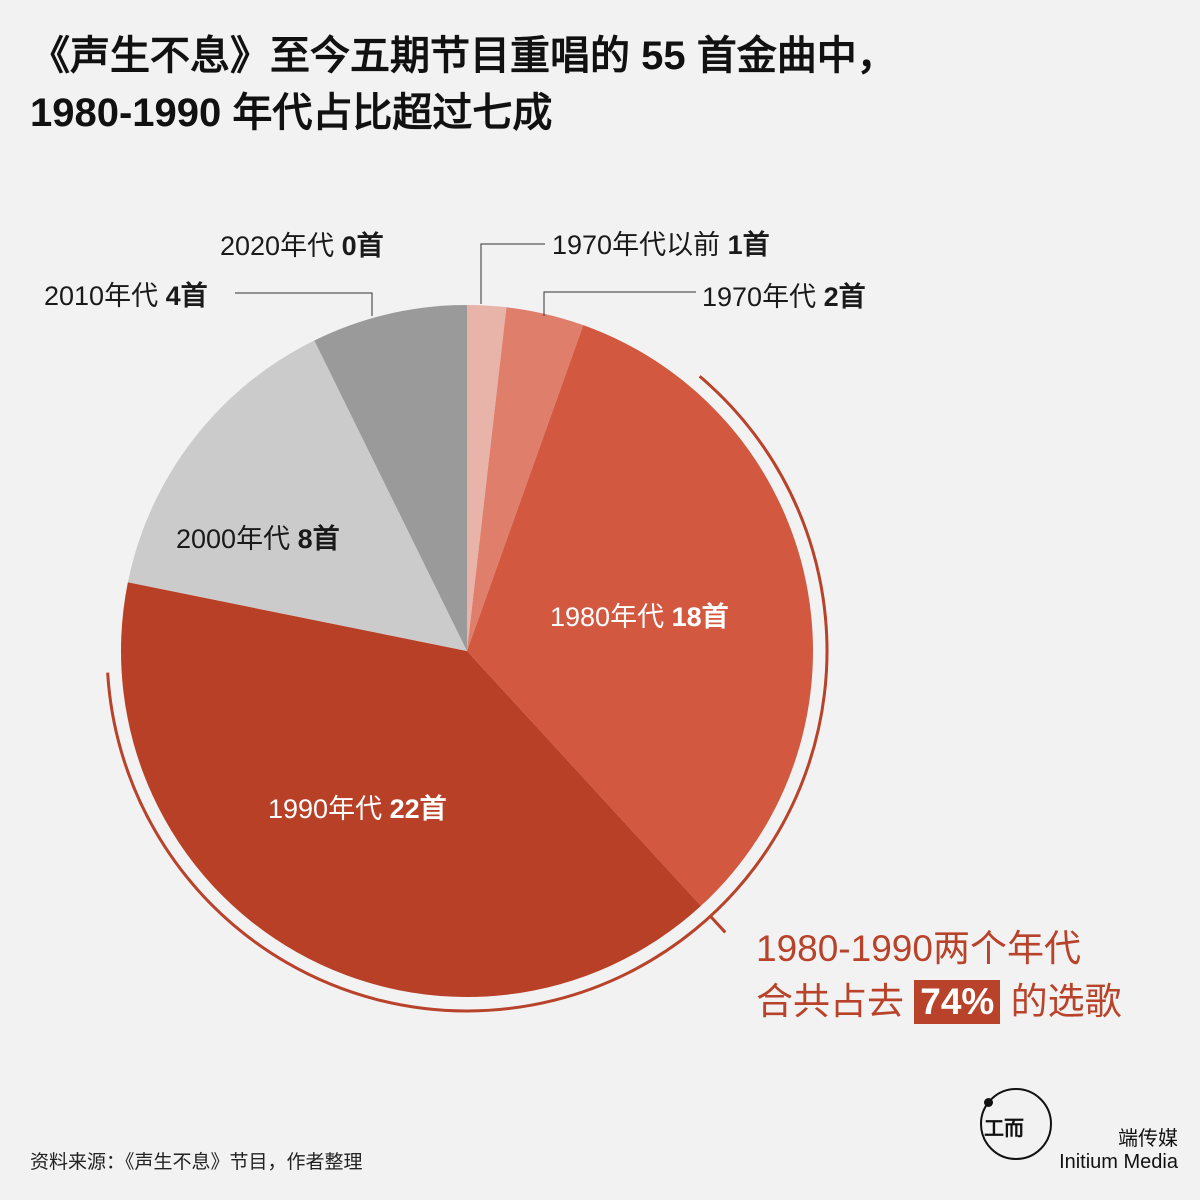 Image resolution: width=1200 pixels, height=1200 pixels. I want to click on callout-prefix: 合共占去, so click(830, 1001).